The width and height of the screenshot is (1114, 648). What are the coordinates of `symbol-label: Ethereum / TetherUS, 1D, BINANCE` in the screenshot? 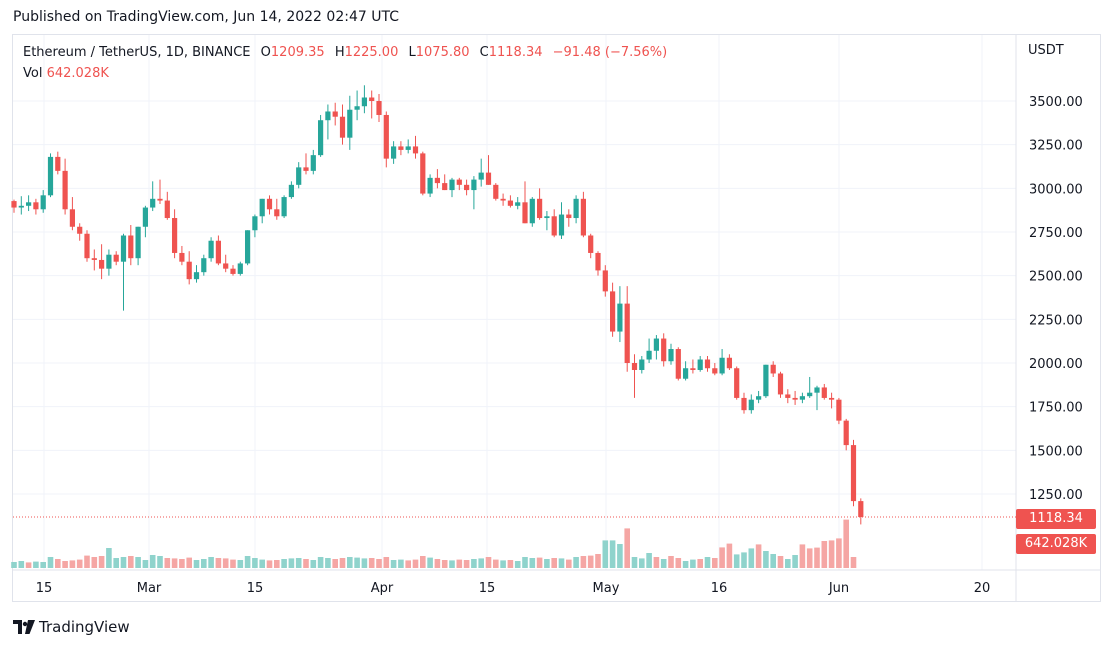 It's located at (137, 52).